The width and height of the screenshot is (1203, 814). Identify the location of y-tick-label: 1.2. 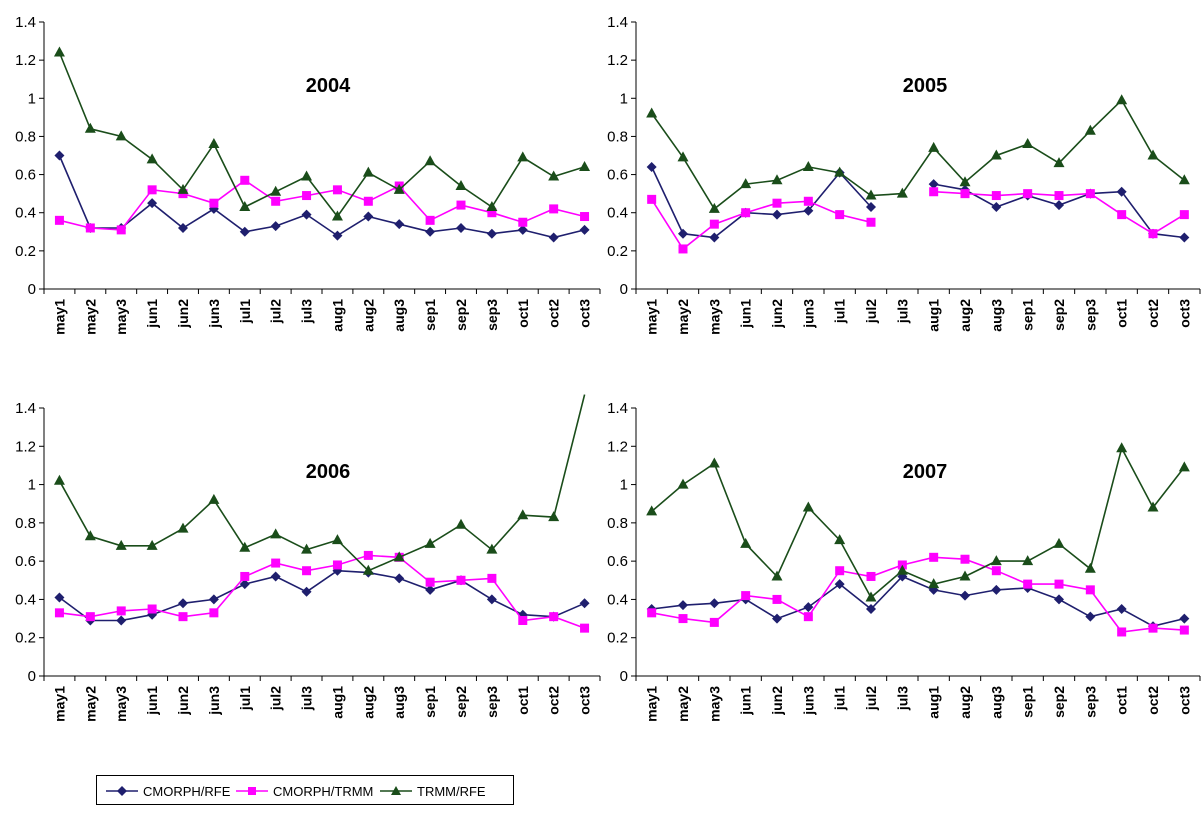
(25, 60).